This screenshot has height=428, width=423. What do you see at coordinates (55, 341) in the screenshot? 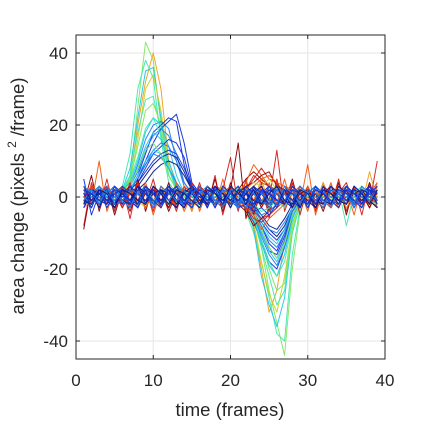
I see `y-tick-label: -40` at bounding box center [55, 341].